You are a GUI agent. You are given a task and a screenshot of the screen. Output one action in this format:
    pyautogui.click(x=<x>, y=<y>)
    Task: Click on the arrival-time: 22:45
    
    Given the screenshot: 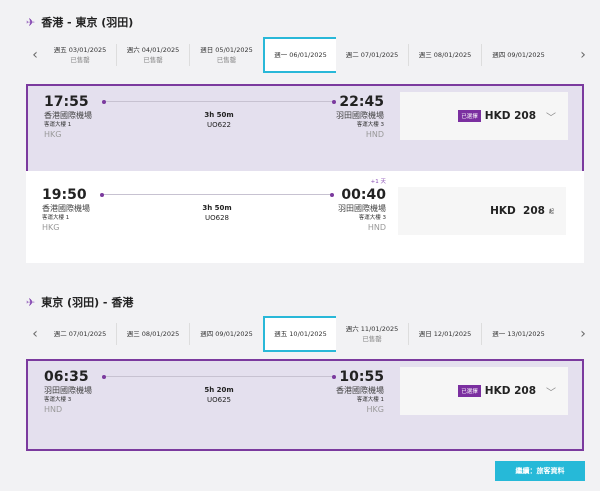 What is the action you would take?
    pyautogui.click(x=361, y=102)
    